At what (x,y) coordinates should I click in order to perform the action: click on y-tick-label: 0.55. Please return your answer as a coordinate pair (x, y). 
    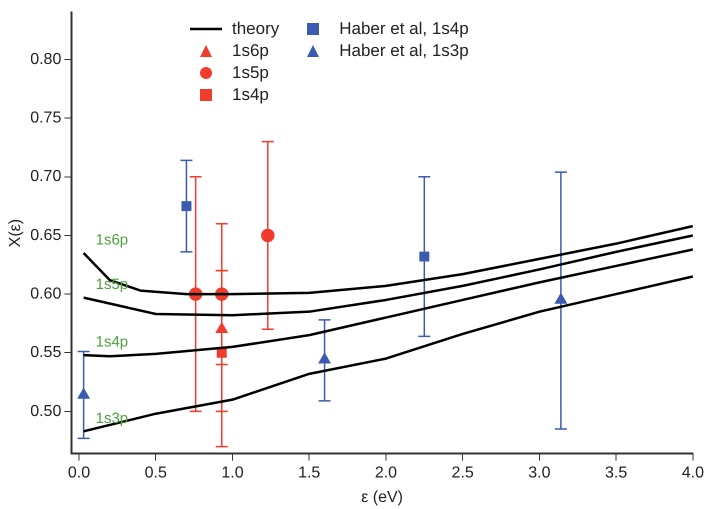
    Looking at the image, I should click on (46, 353).